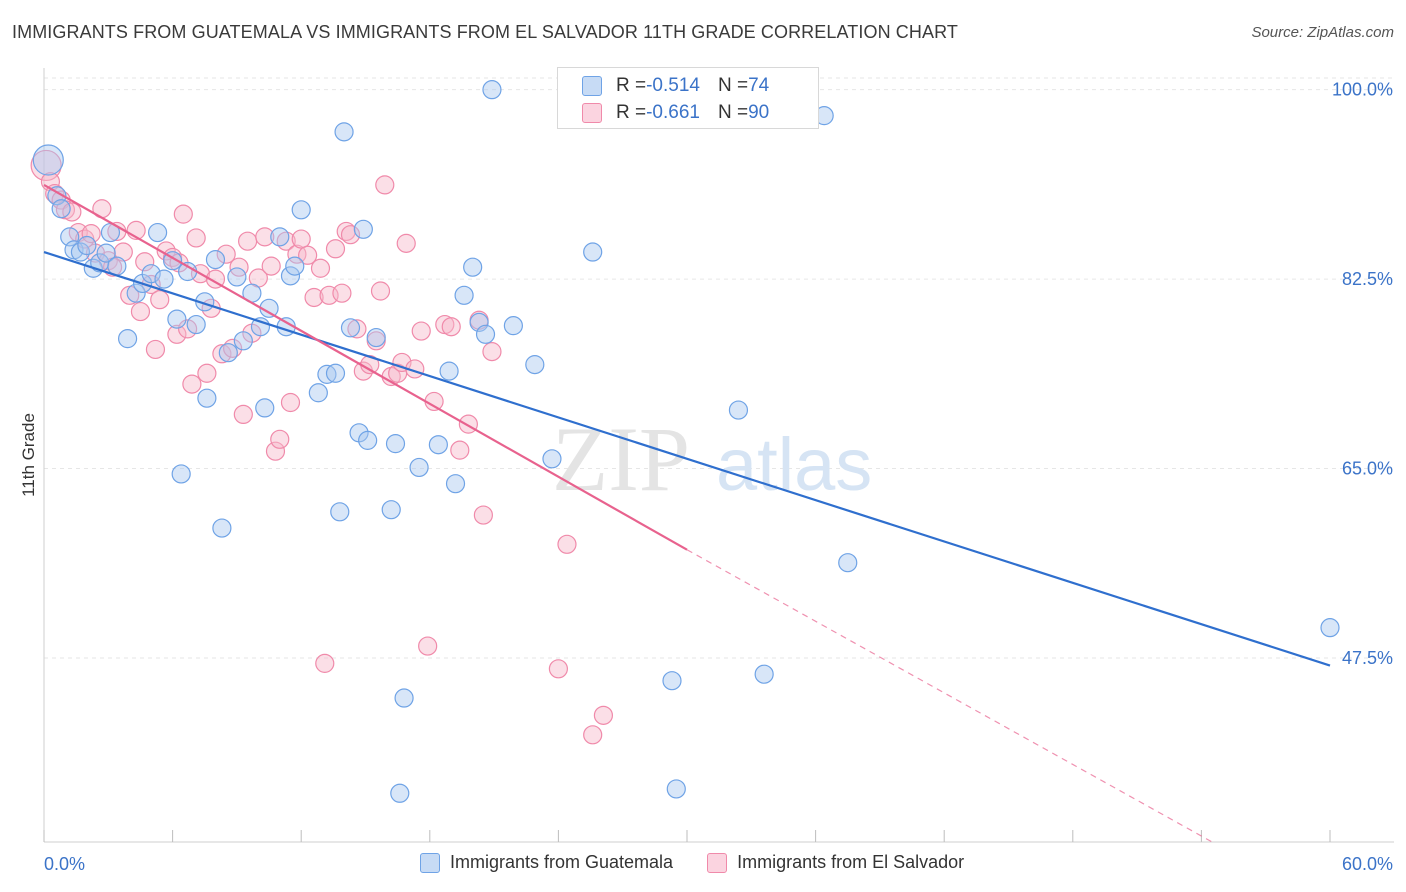 This screenshot has height=892, width=1406. What do you see at coordinates (712, 459) in the screenshot?
I see `watermark: ZIP atlas` at bounding box center [712, 459].